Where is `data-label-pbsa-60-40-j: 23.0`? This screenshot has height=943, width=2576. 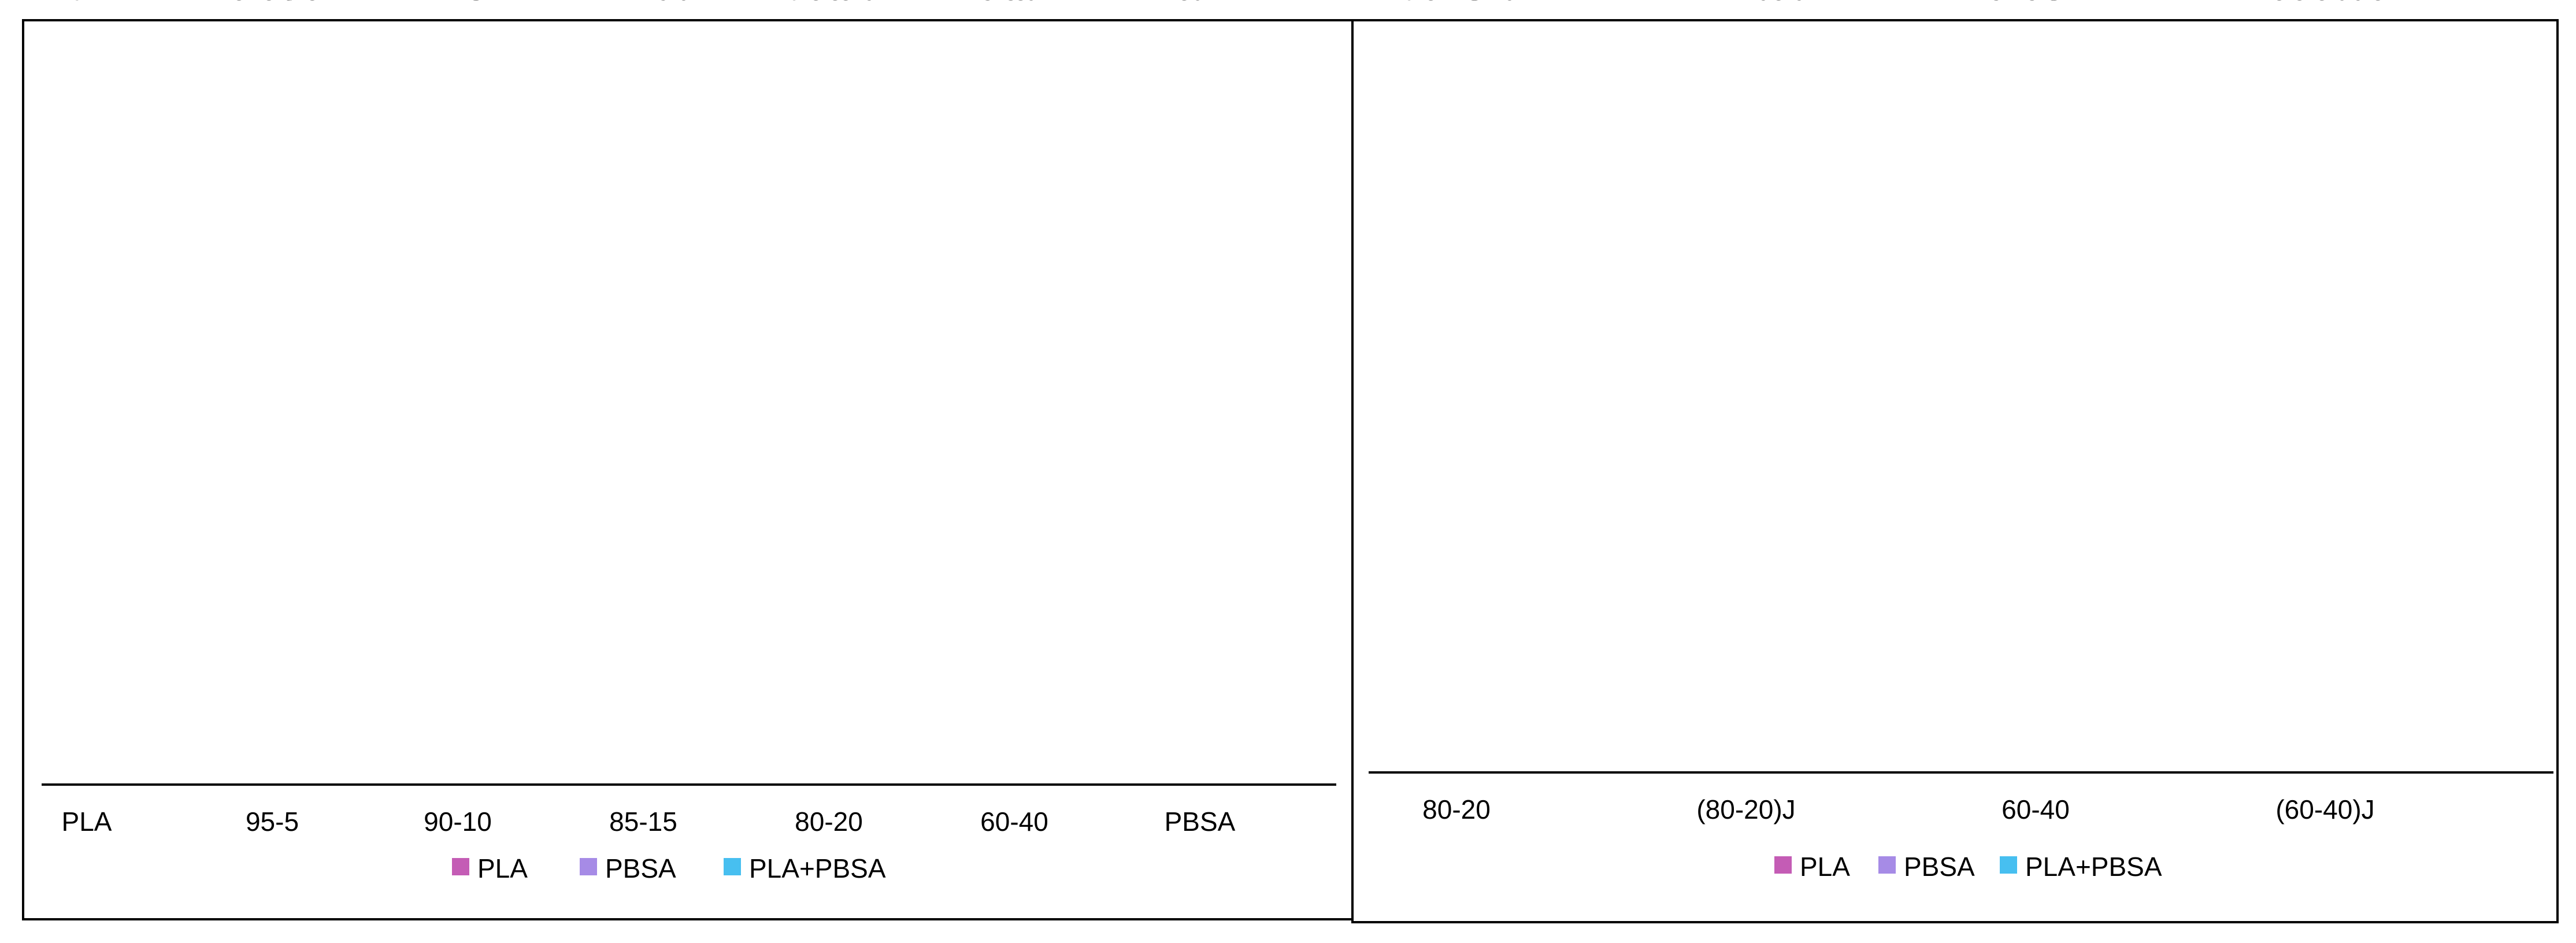
data-label-pbsa-60-40-j: 23.0 is located at coordinates (2325, 2).